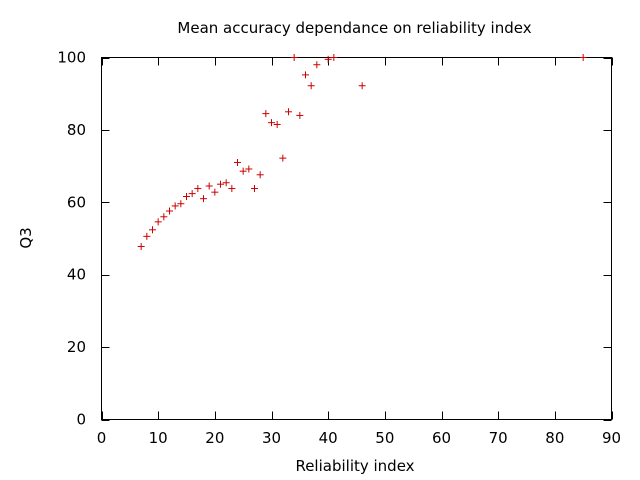  What do you see at coordinates (328, 438) in the screenshot?
I see `x-tick-label: 40` at bounding box center [328, 438].